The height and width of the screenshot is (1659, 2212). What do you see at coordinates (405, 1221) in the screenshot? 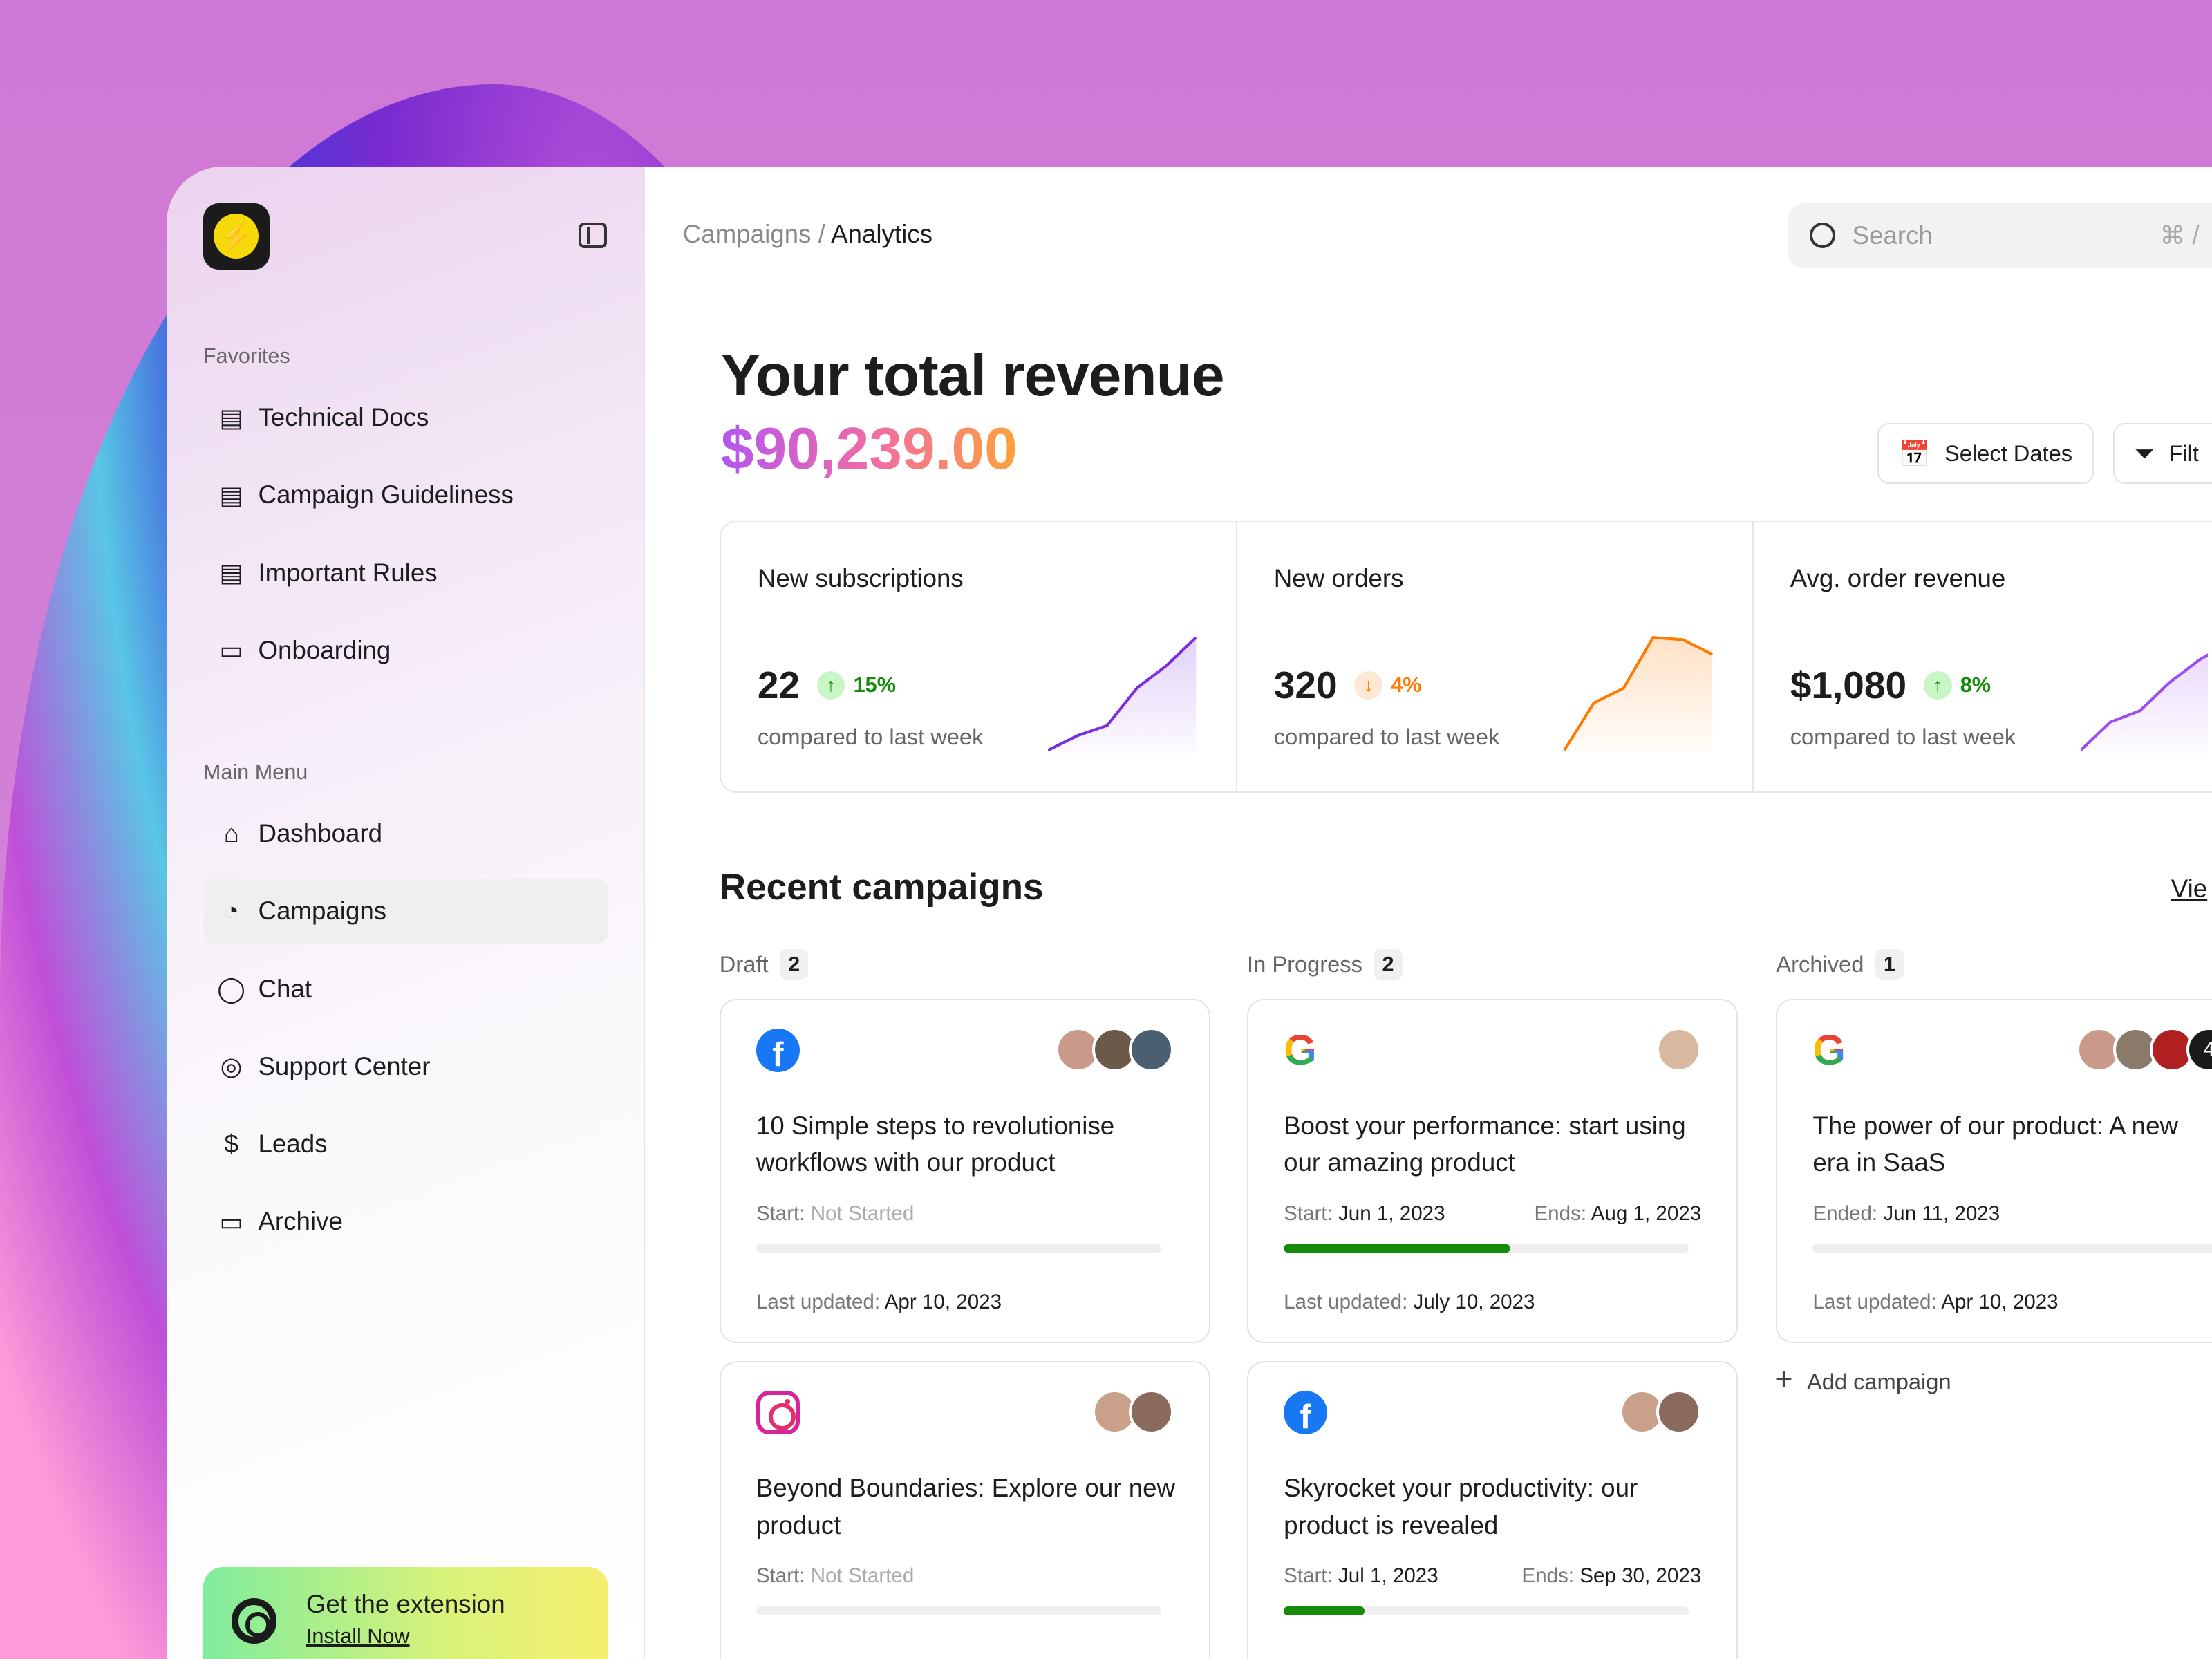
I see `sidebar-item-archive: ▭ Archive` at bounding box center [405, 1221].